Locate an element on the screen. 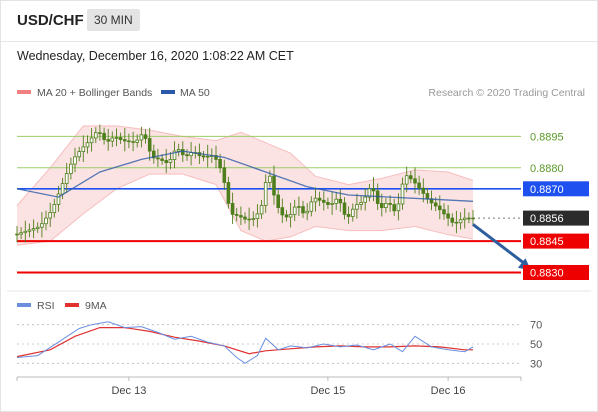  legend-swatch-rsi is located at coordinates (24, 305).